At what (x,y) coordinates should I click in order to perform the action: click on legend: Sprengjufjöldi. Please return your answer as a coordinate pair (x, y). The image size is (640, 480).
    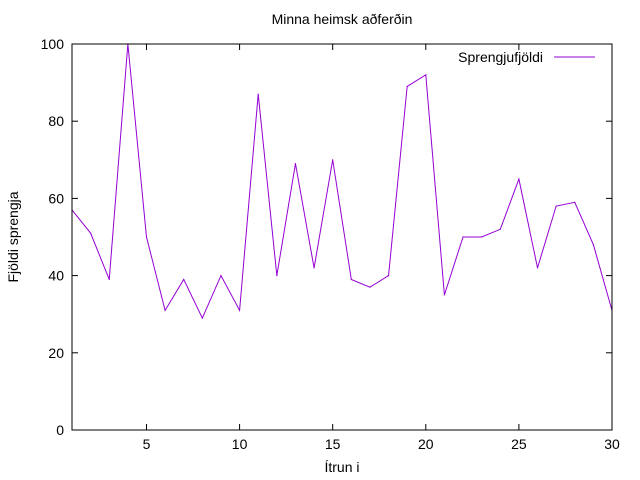
    Looking at the image, I should click on (526, 57).